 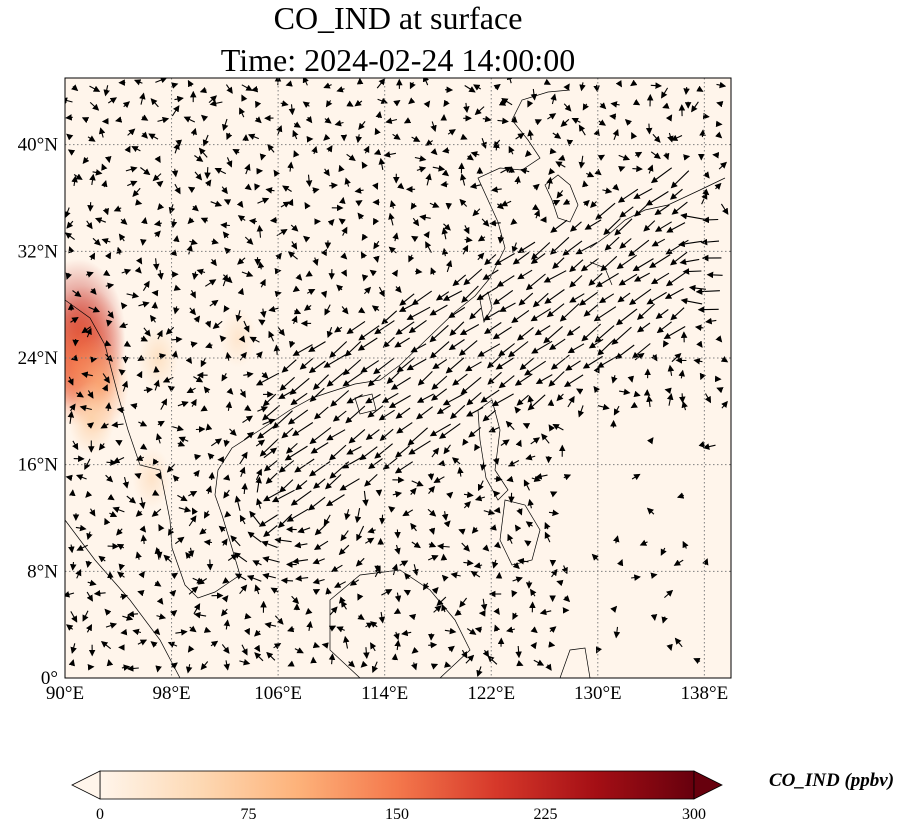 I want to click on colorbar-tick-label: 75, so click(x=248, y=814).